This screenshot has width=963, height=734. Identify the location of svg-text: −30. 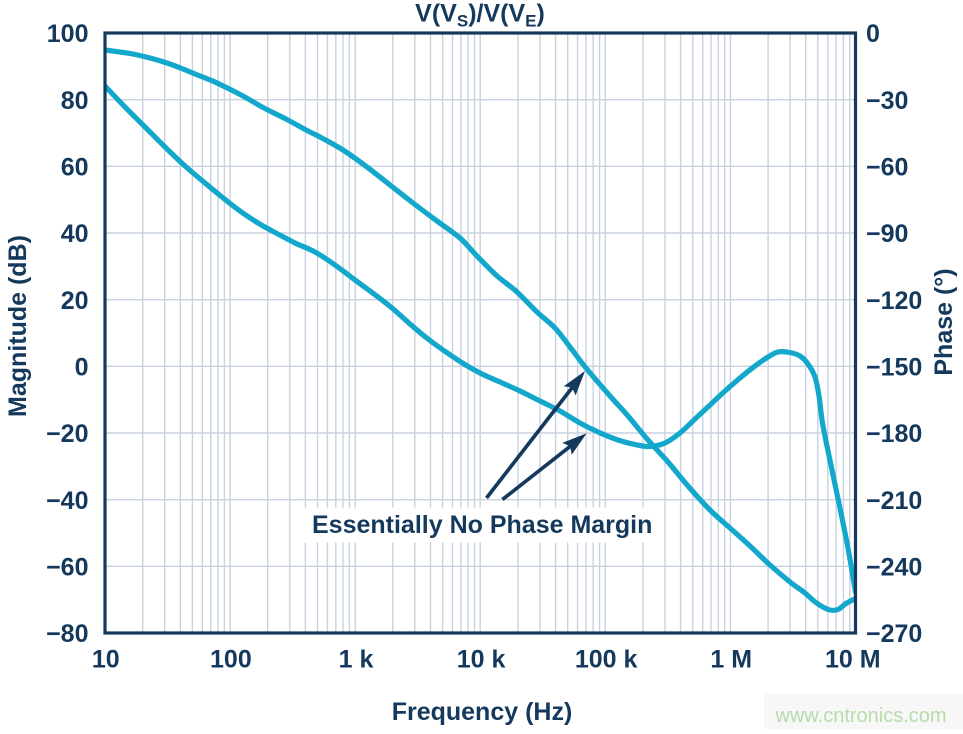
(887, 101).